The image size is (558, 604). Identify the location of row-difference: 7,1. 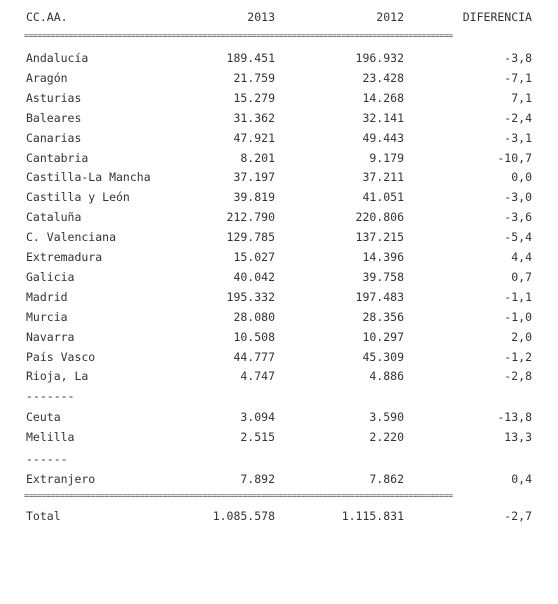
(521, 97).